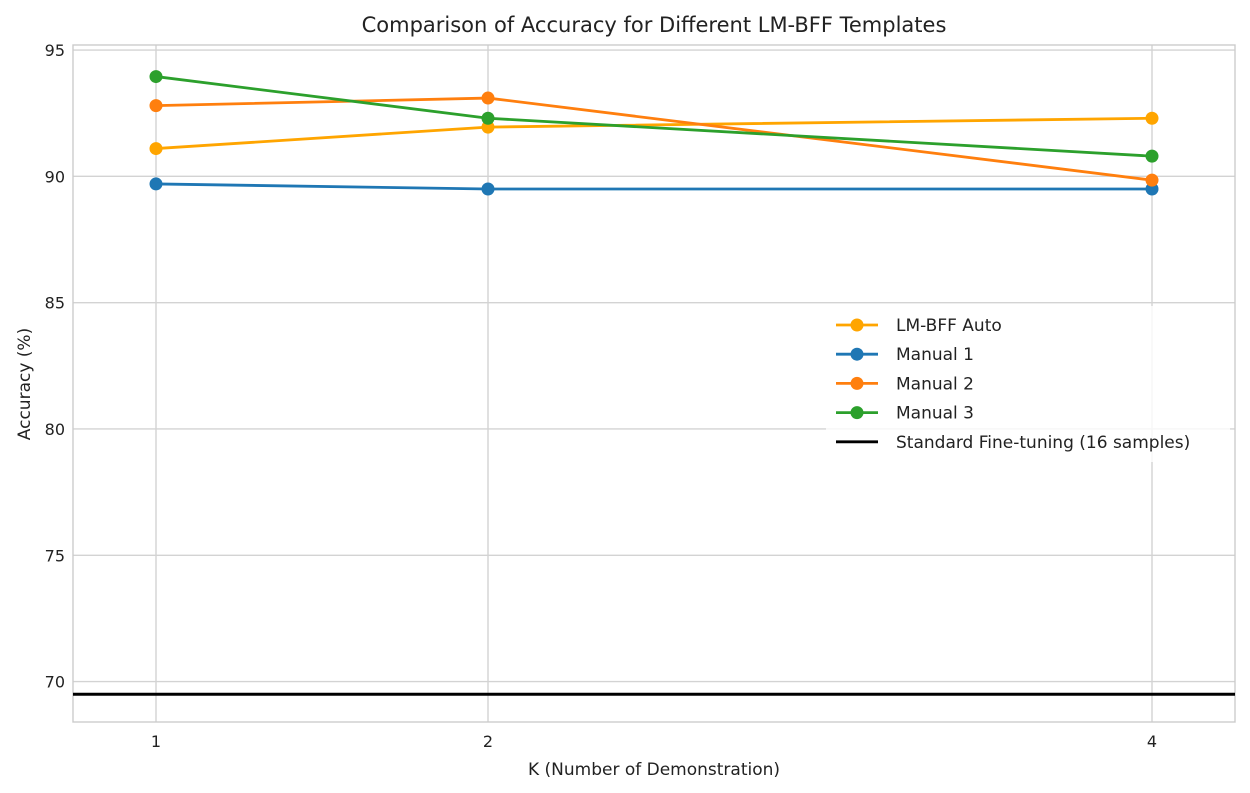  Describe the element at coordinates (55, 429) in the screenshot. I see `y-tick-label: 80` at that location.